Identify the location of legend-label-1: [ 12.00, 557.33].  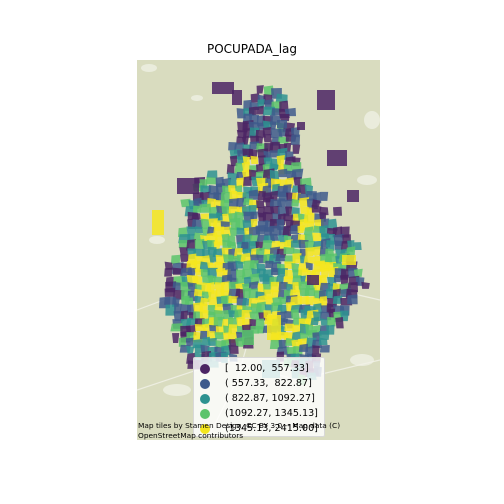
(267, 368).